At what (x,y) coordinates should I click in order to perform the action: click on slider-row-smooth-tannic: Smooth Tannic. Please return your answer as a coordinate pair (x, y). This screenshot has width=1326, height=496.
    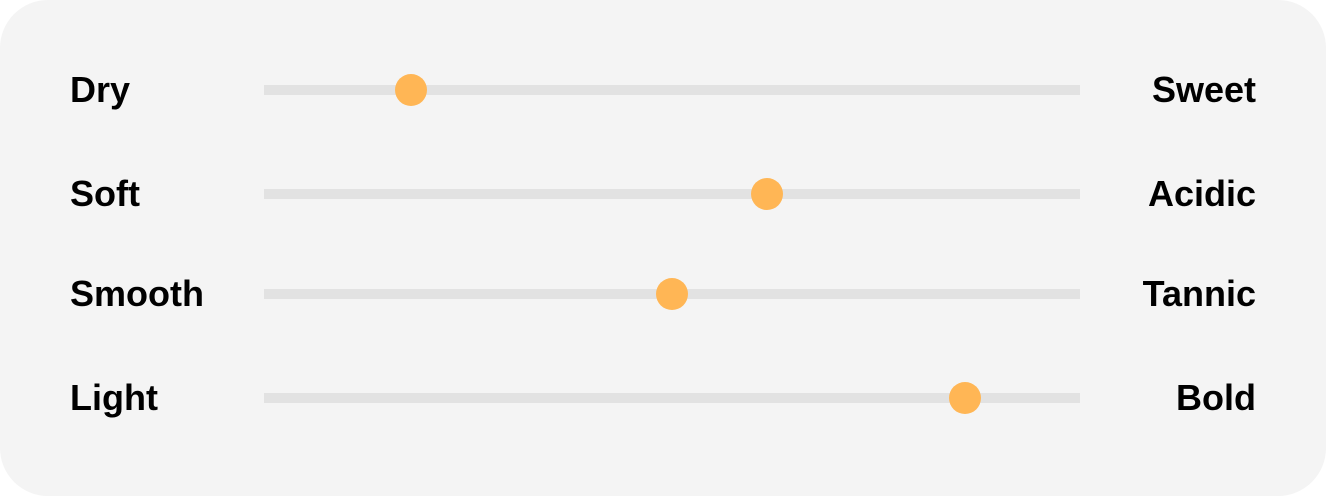
    Looking at the image, I should click on (663, 294).